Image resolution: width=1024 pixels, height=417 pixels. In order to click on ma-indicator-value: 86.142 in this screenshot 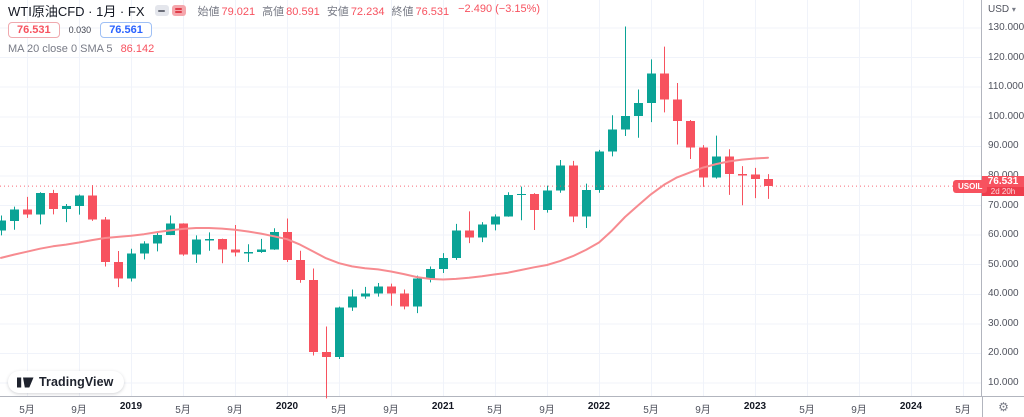, I will do `click(137, 49)`.